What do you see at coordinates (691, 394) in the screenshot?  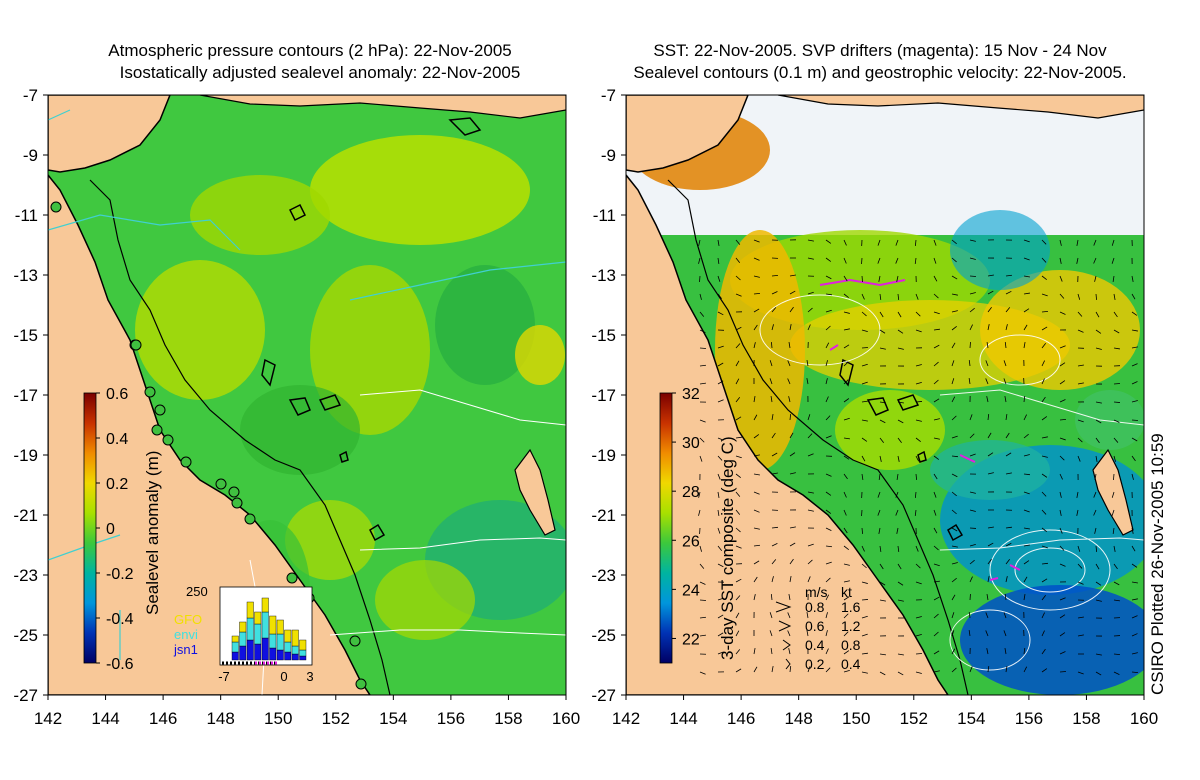 I see `colorbar-tick-label: 32` at bounding box center [691, 394].